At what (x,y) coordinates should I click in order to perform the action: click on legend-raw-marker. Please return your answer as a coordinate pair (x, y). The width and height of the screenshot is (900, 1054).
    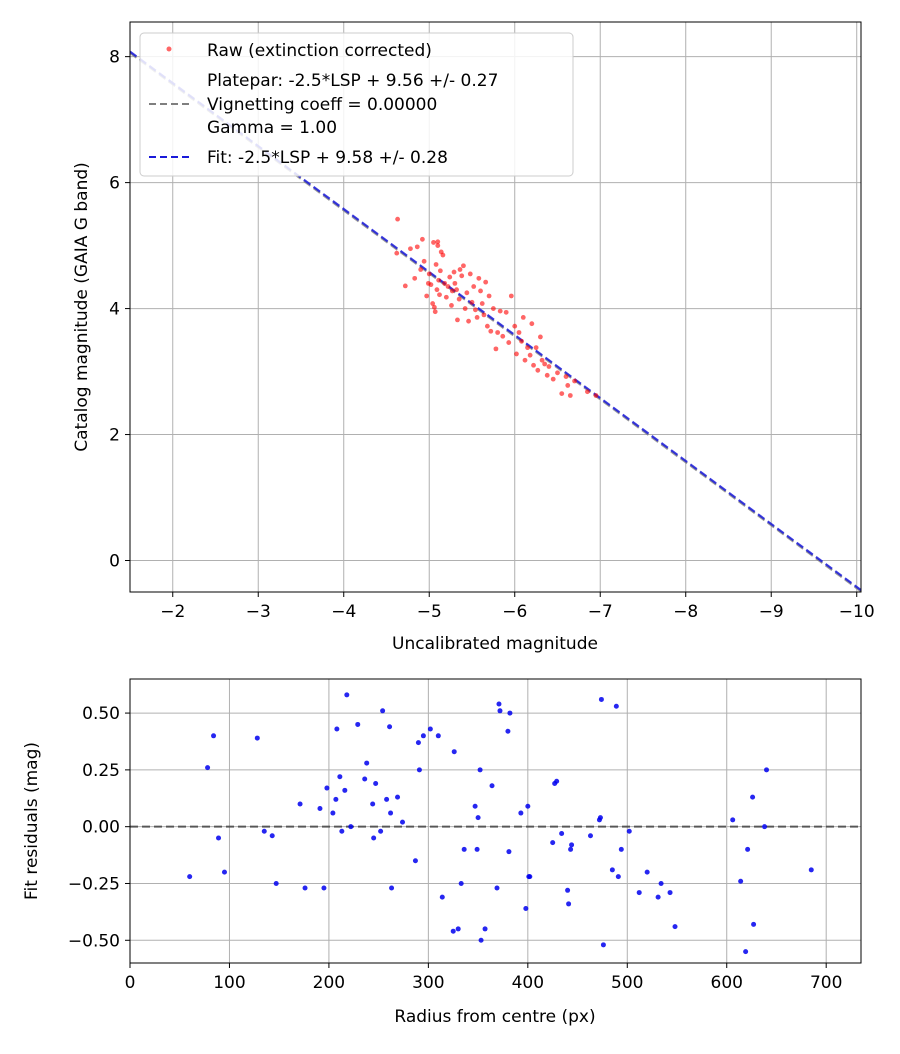
    Looking at the image, I should click on (169, 49).